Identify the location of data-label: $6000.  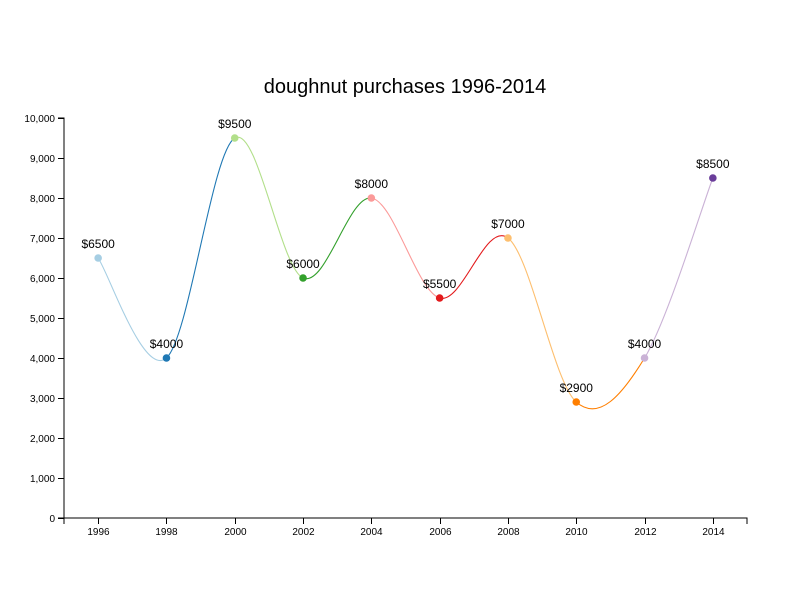
(303, 264).